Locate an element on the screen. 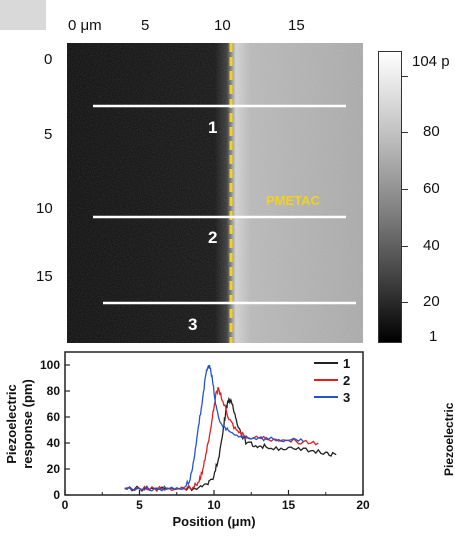 This screenshot has height=536, width=455. y-tick-label: 60 is located at coordinates (54, 417).